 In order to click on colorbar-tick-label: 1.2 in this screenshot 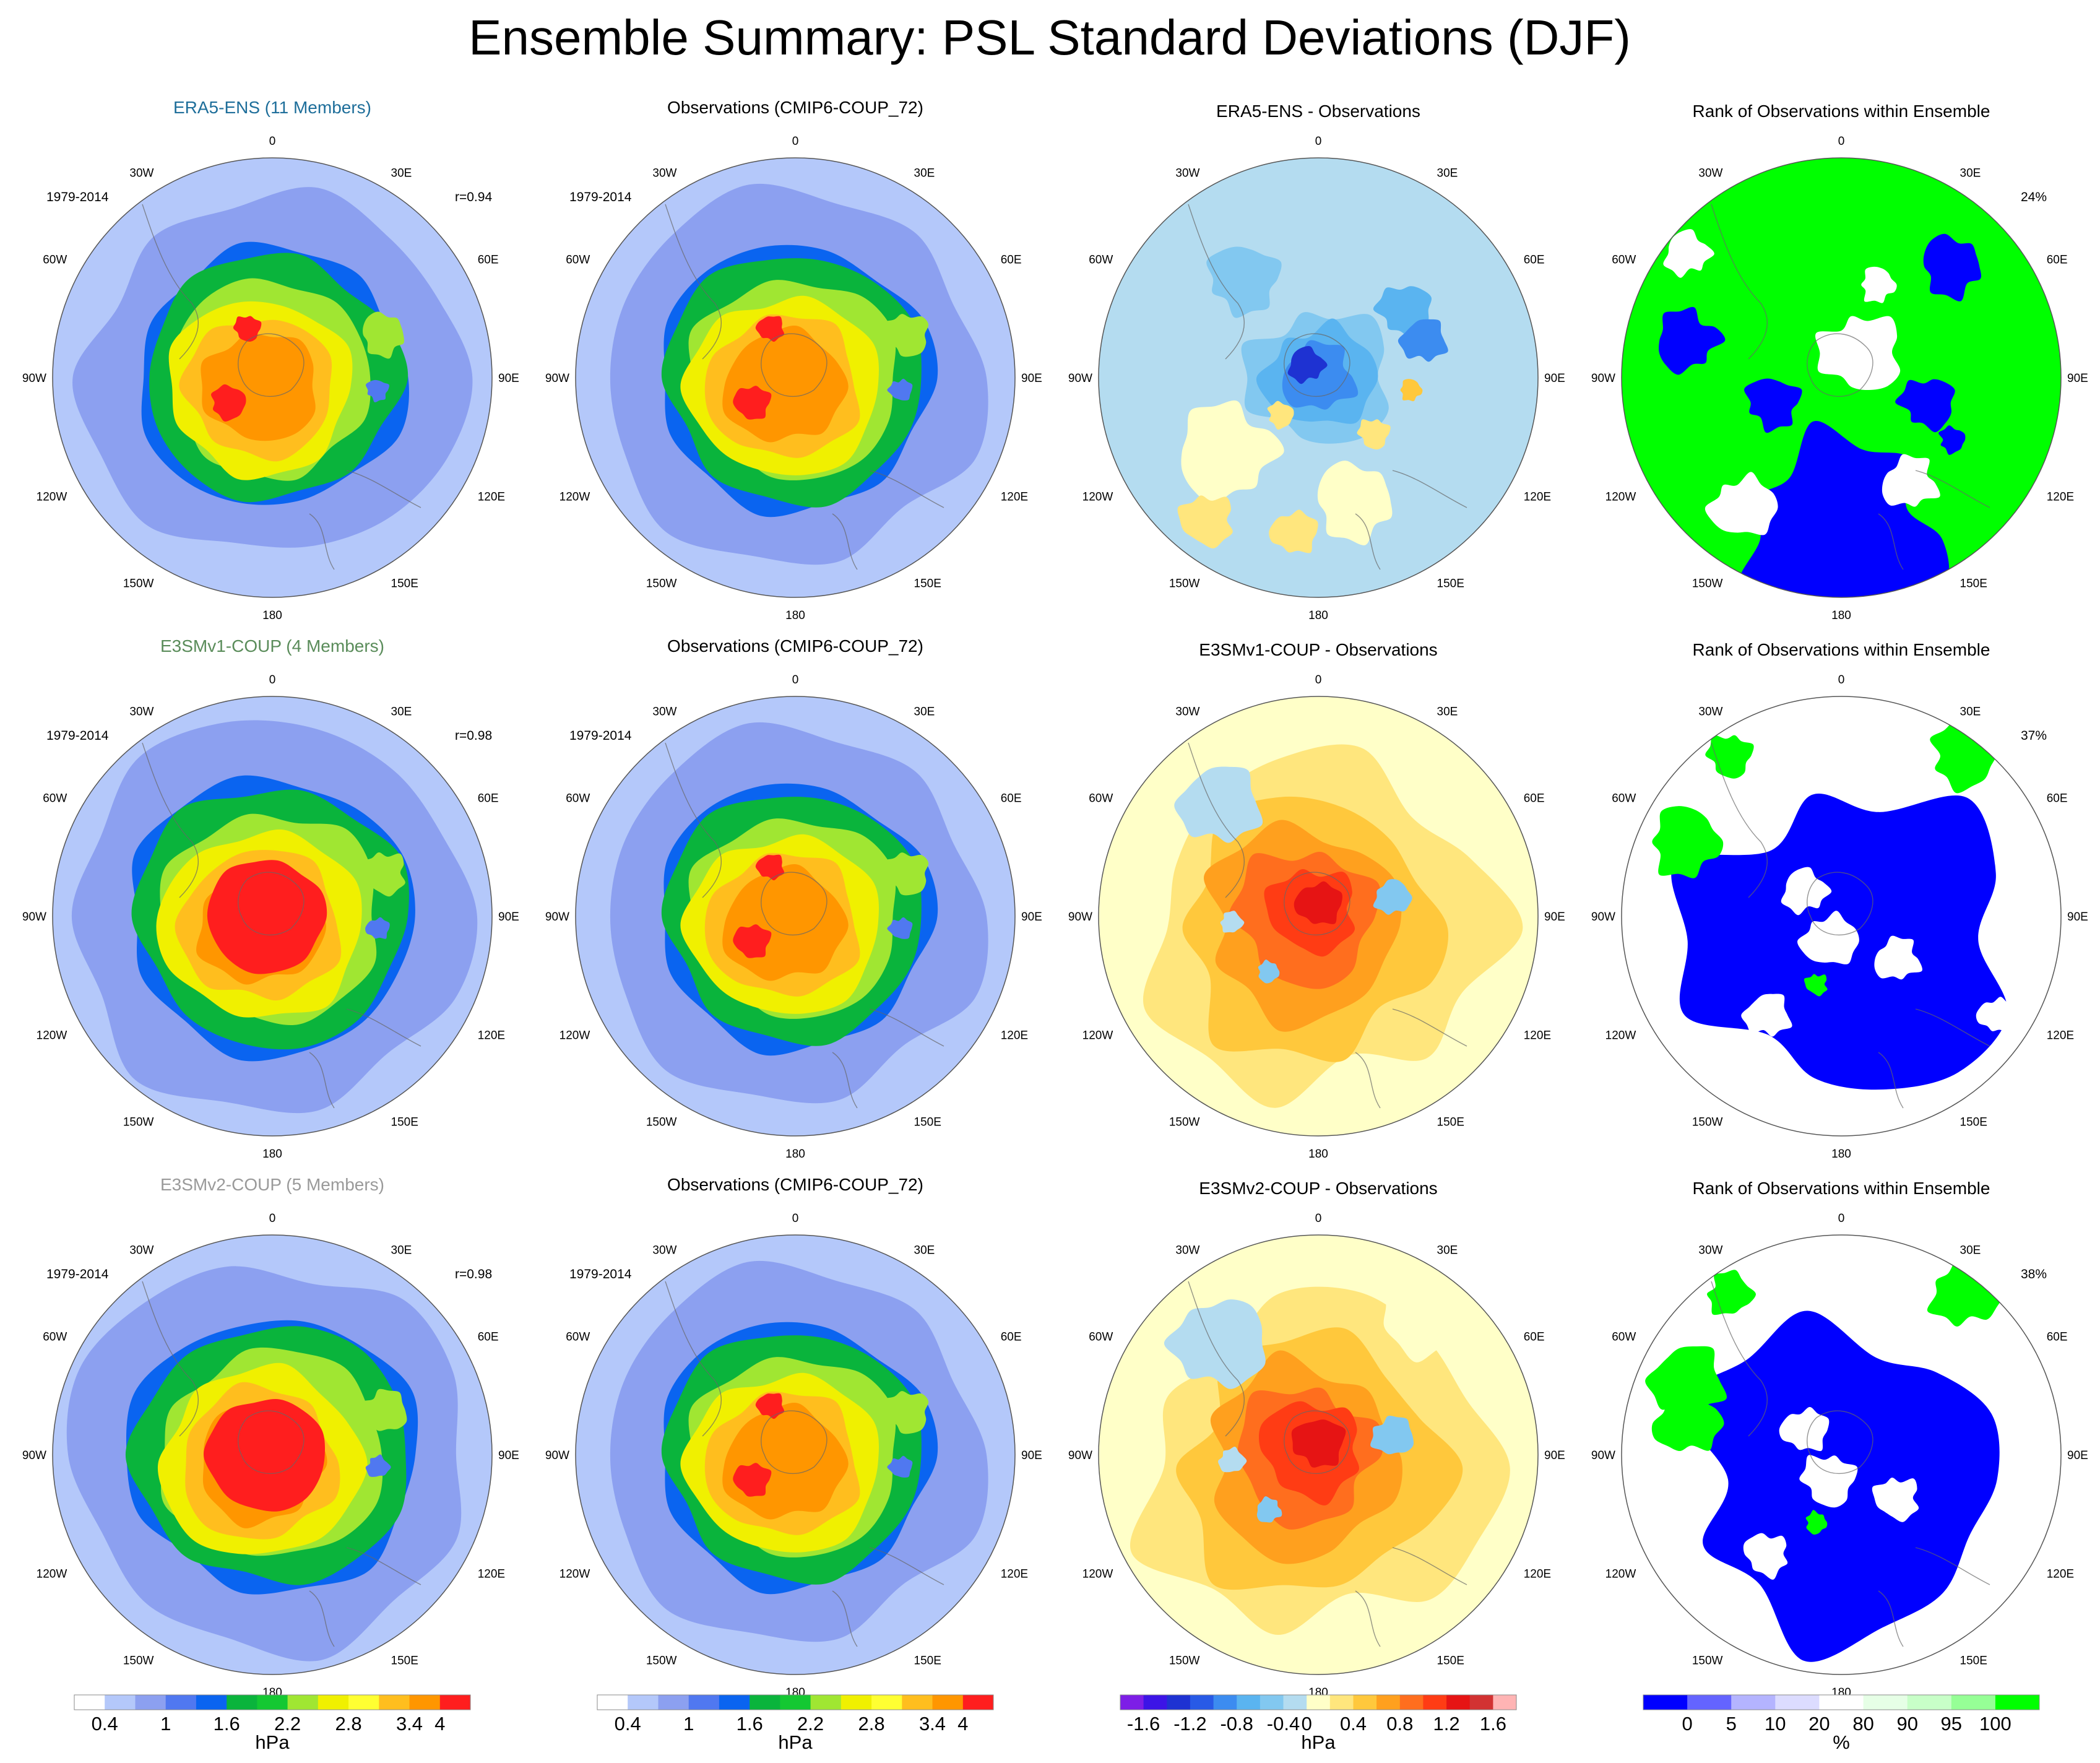, I will do `click(1446, 1724)`.